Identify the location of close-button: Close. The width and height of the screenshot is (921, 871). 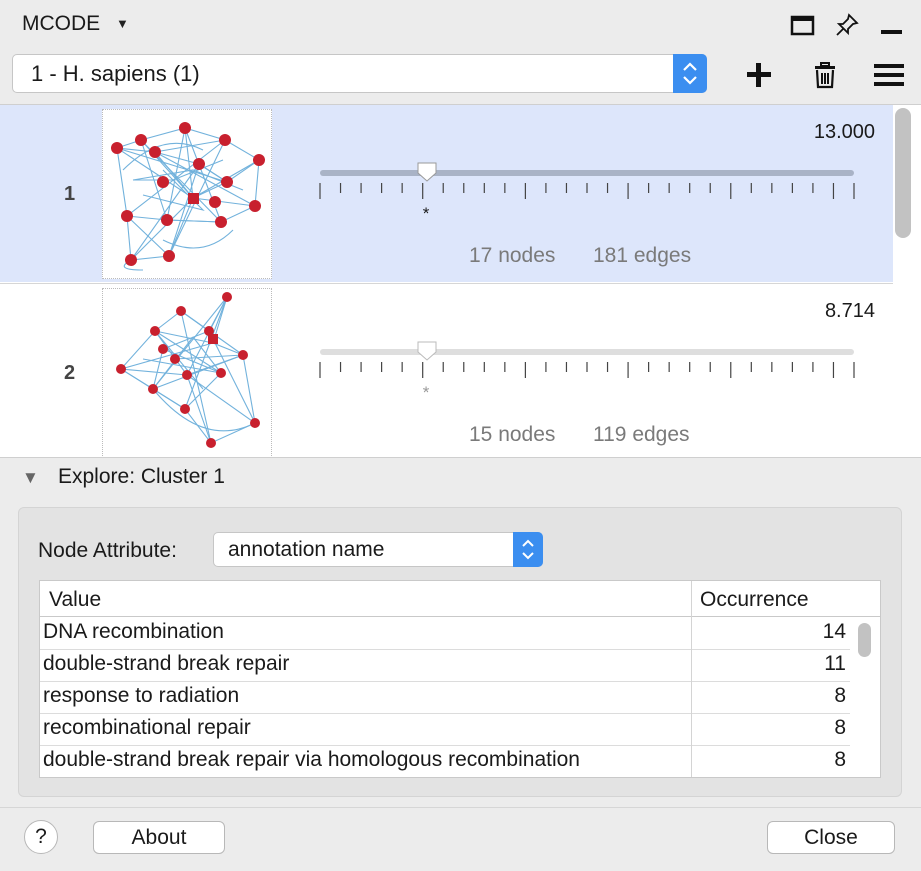
(831, 837).